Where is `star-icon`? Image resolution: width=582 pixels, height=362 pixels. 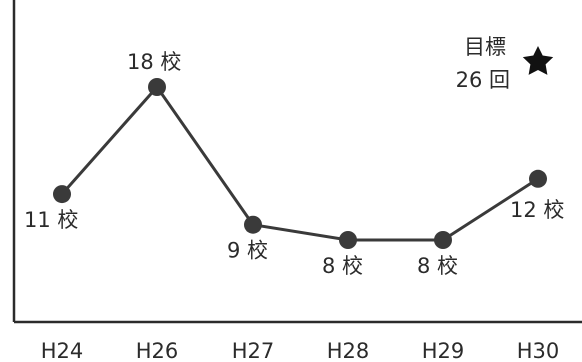 star-icon is located at coordinates (538, 60).